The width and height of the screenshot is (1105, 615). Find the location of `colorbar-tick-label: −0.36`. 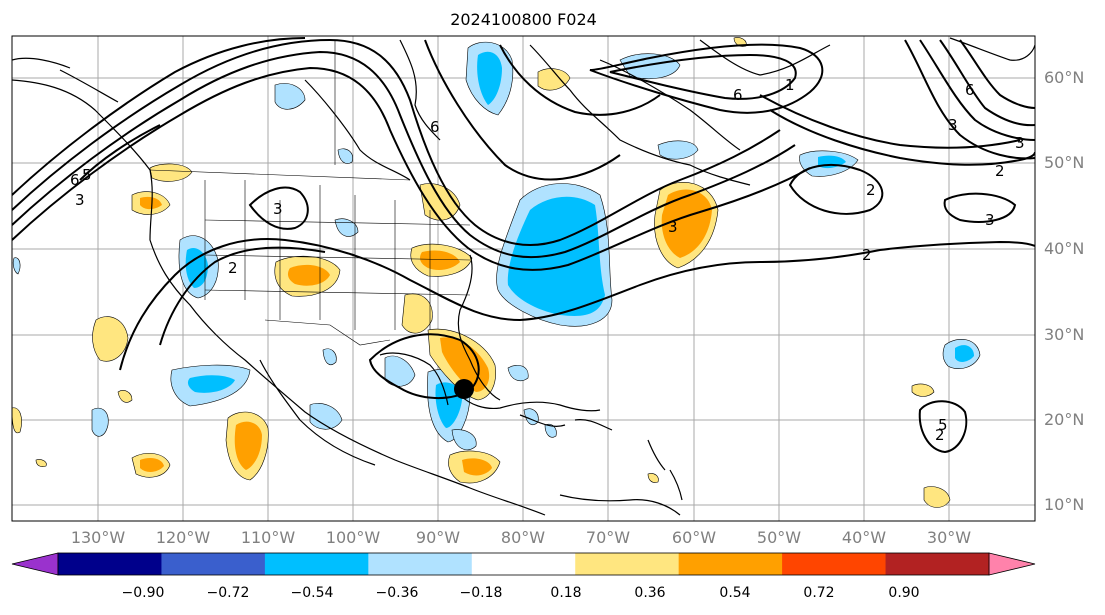

colorbar-tick-label: −0.36 is located at coordinates (397, 593).